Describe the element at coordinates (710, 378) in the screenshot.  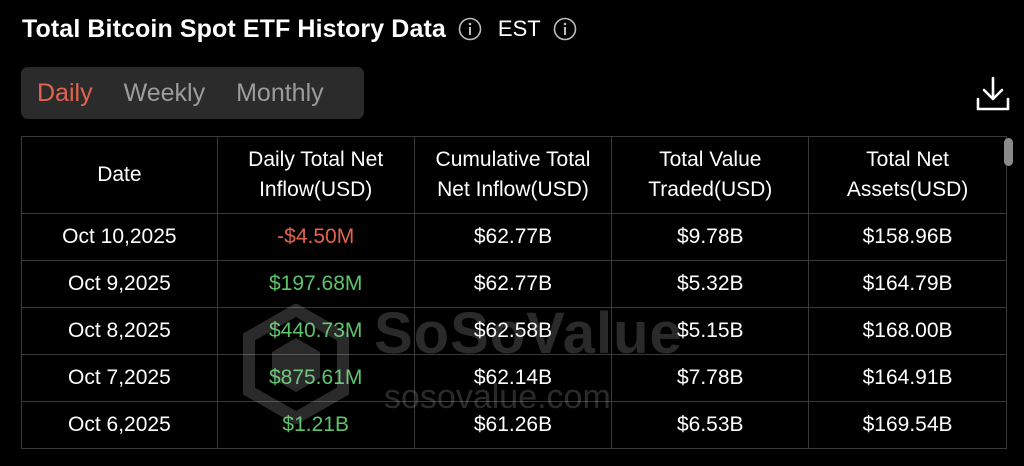
I see `total-value-traded-cell: $7.78B` at that location.